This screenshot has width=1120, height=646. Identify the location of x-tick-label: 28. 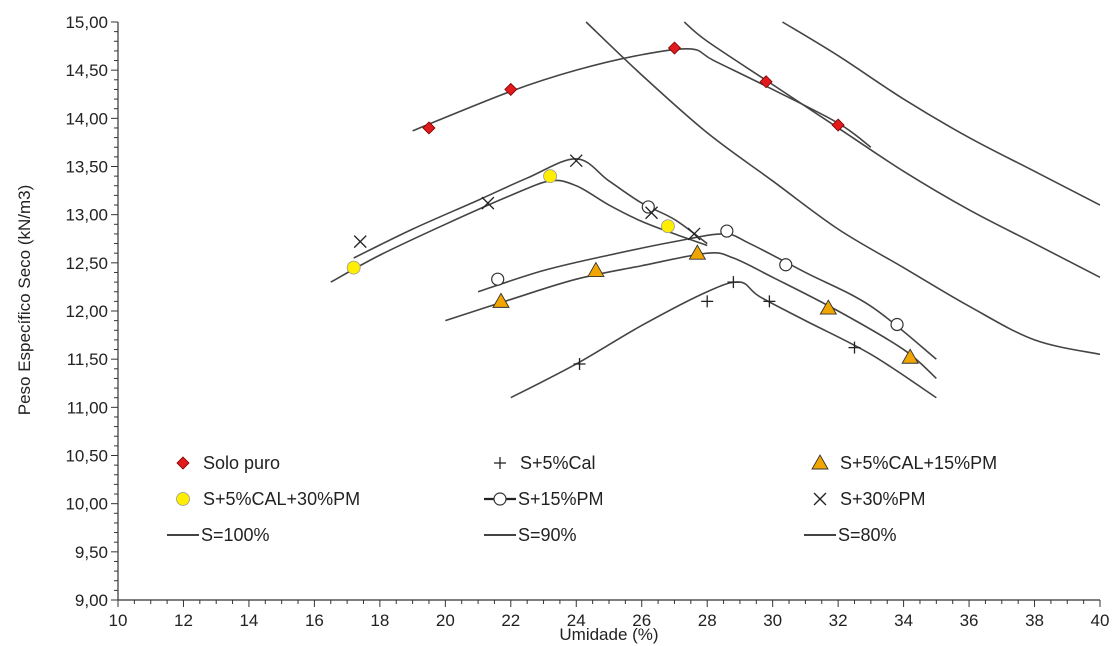
(707, 620).